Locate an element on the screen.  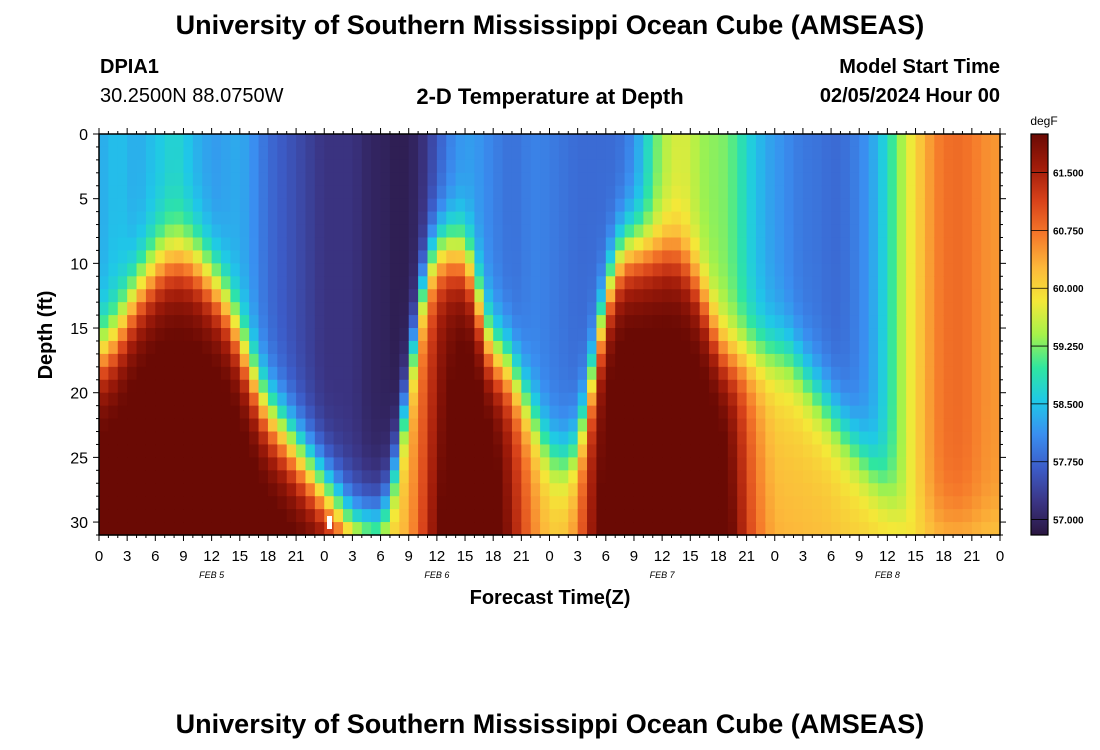
x-tick-label: 21 is located at coordinates (521, 556).